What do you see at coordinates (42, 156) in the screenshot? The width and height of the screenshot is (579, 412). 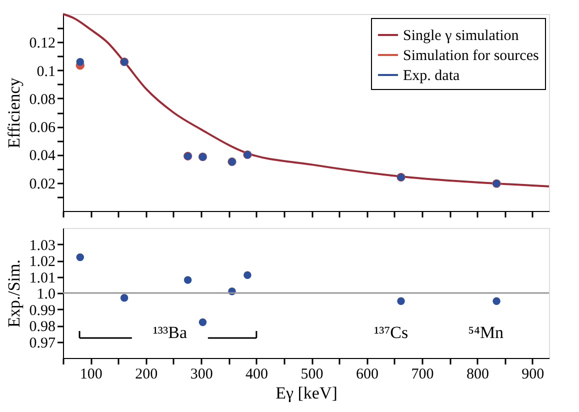 I see `y-tick-label: 0.04` at bounding box center [42, 156].